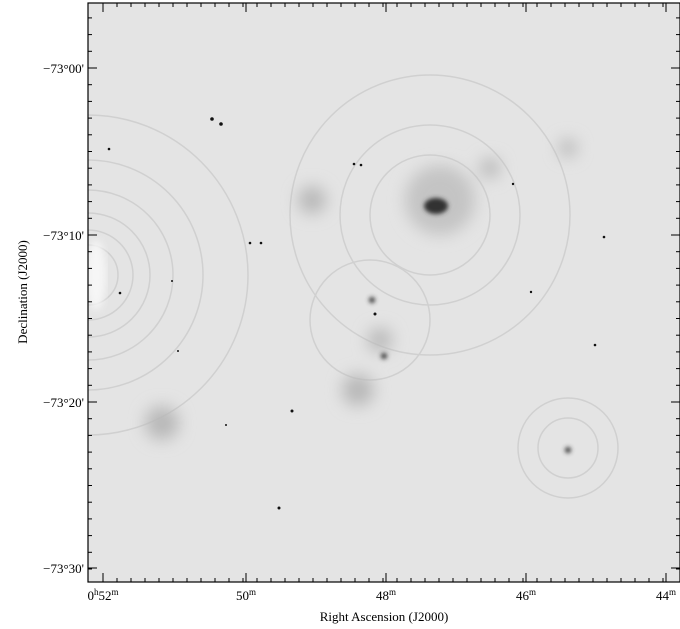 The image size is (680, 629). I want to click on tick-number: 52, so click(104, 595).